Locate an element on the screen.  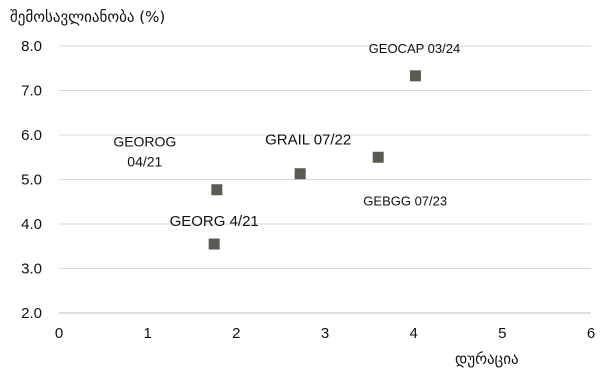
x-axis-title: დურაცია is located at coordinates (487, 359).